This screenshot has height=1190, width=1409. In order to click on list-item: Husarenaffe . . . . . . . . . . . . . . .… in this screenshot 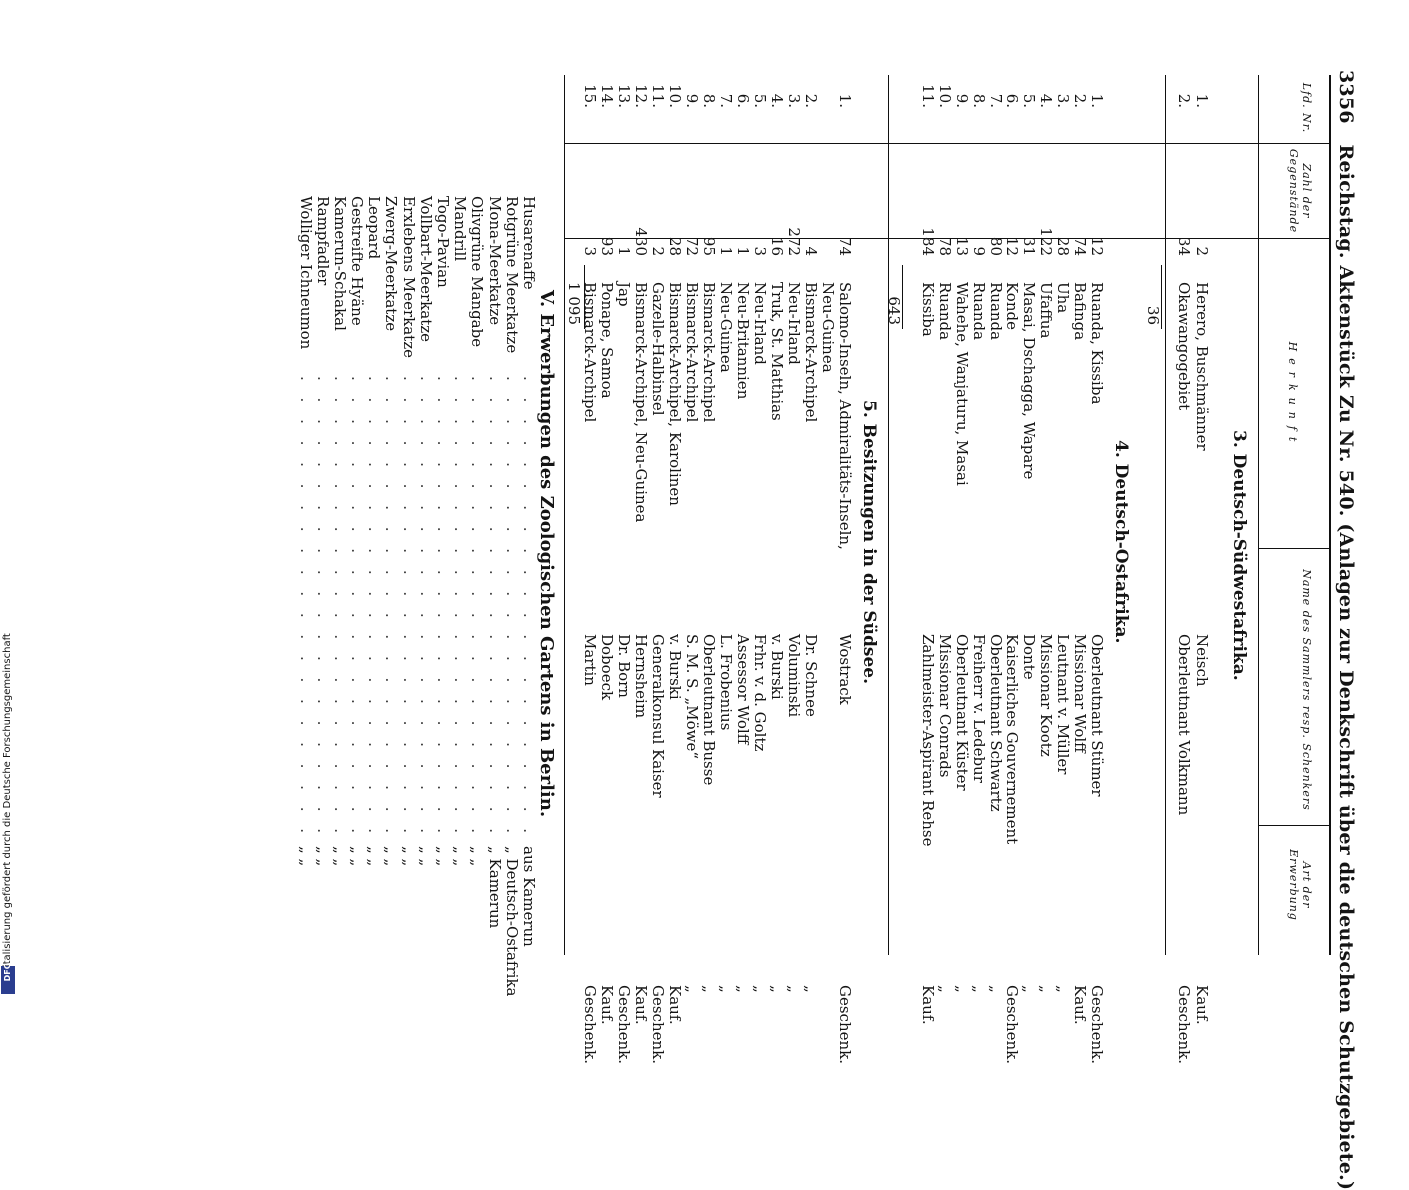, I will do `click(529, 576)`.